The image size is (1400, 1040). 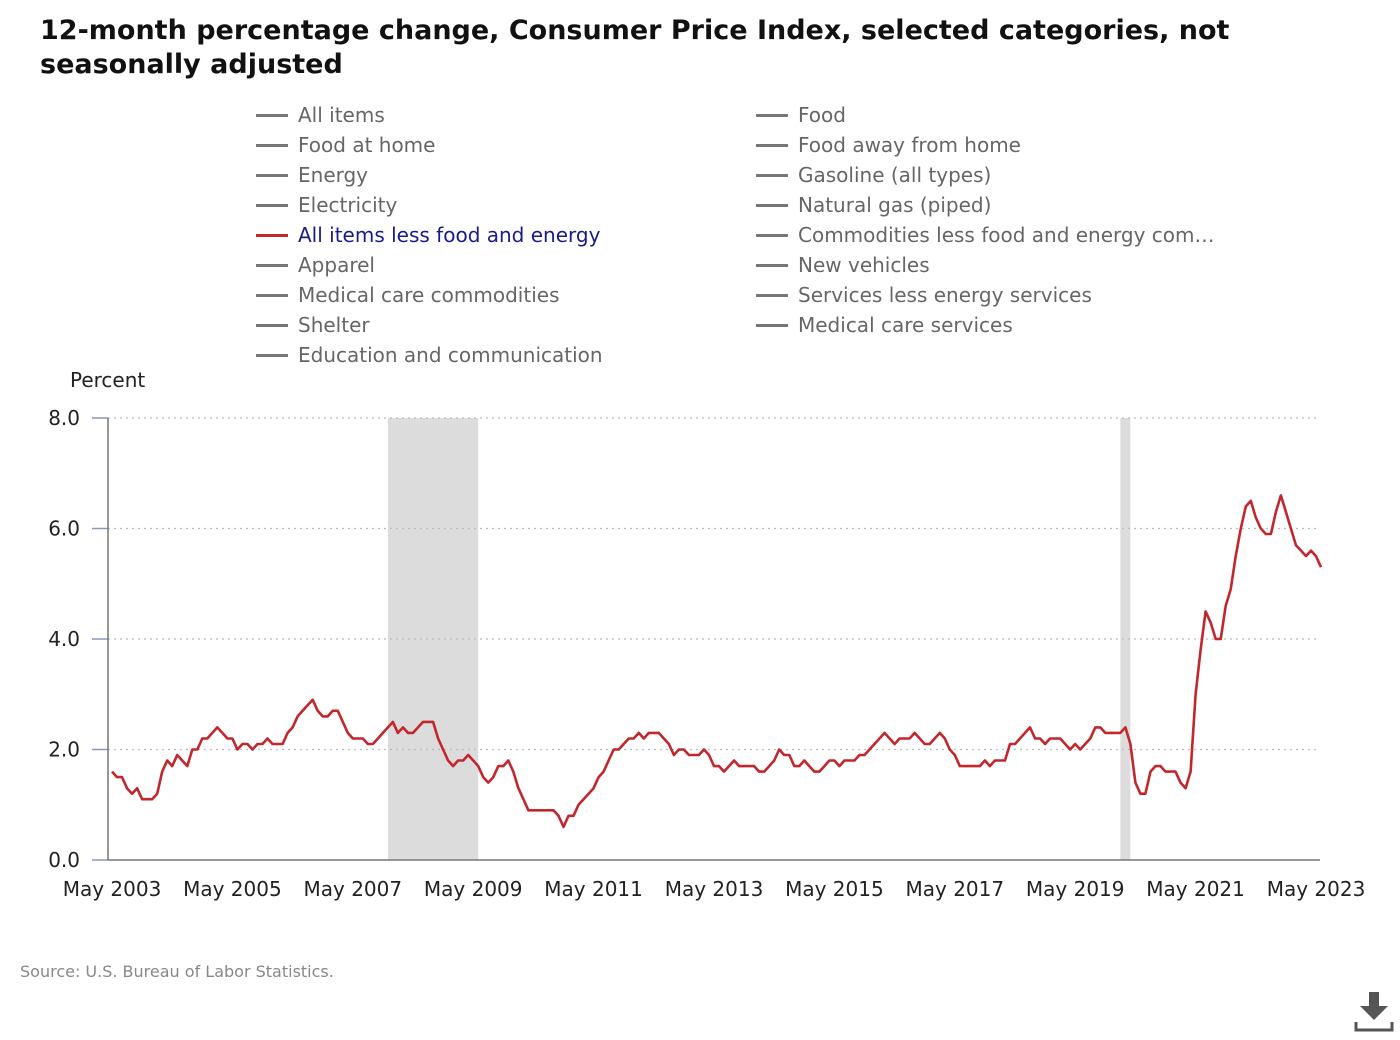 I want to click on y-tick-label: 6.0, so click(x=64, y=529).